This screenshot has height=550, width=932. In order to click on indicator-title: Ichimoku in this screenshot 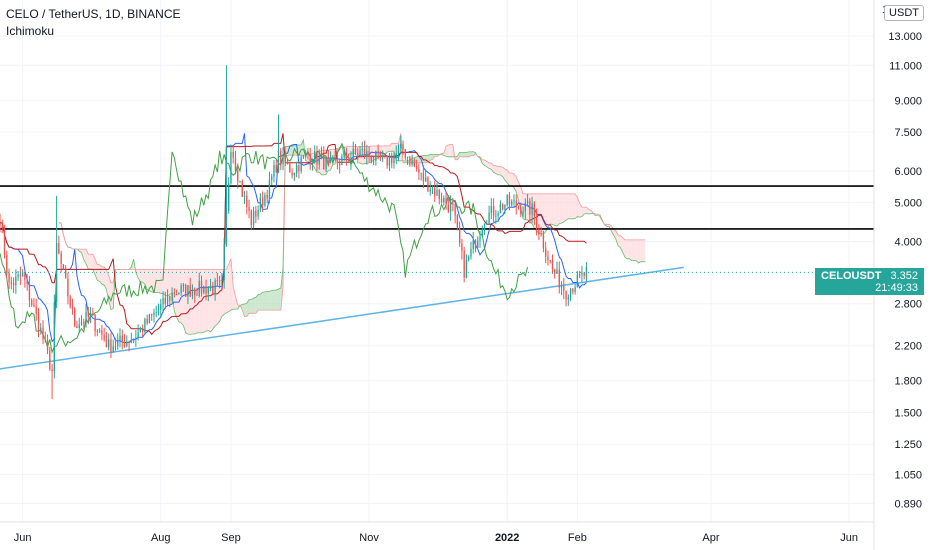, I will do `click(30, 31)`.